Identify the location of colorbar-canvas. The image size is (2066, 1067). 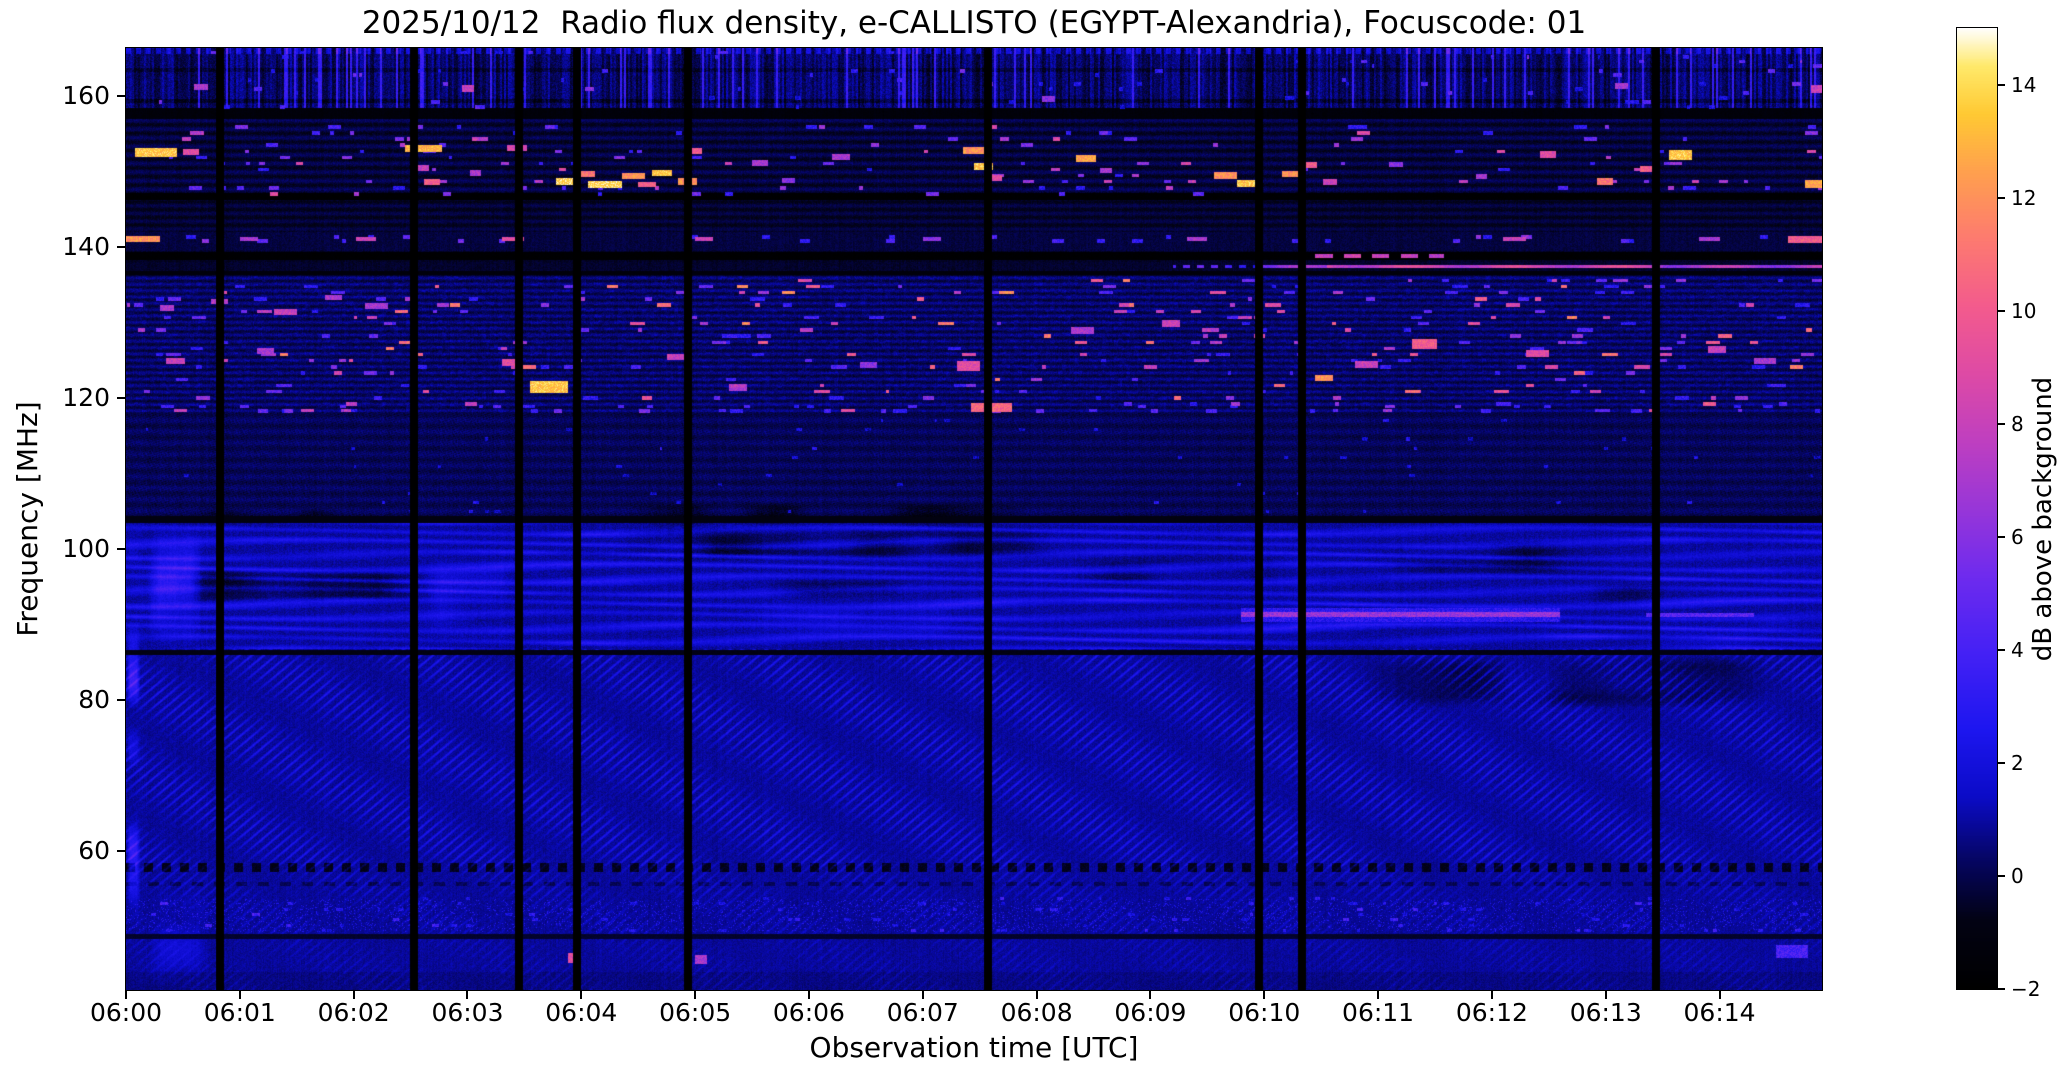
(1977, 508).